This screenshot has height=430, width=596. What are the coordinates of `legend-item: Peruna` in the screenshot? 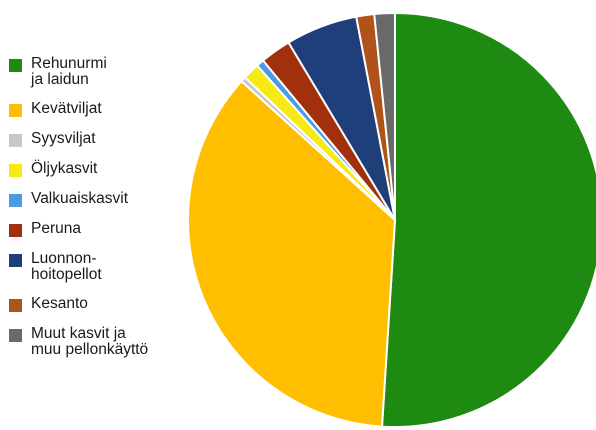 It's located at (114, 229).